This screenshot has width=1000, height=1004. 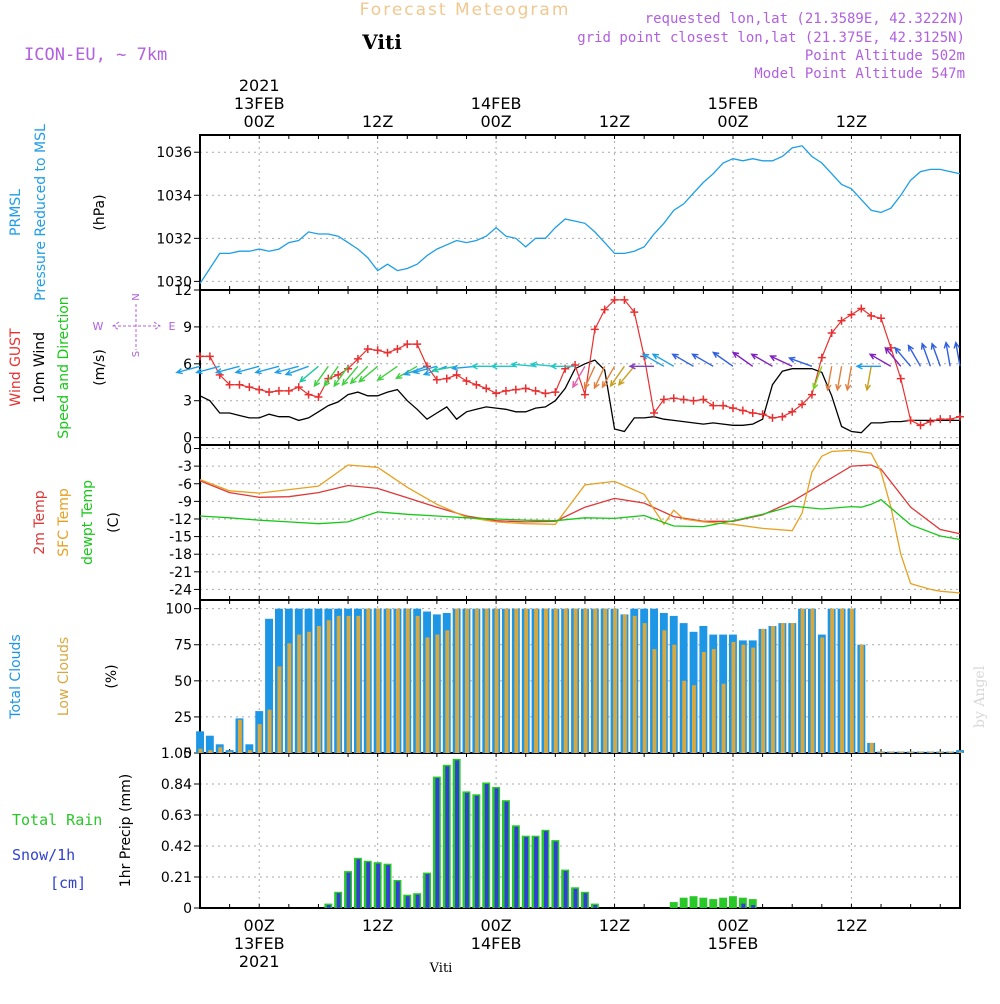 I want to click on temp-2m-line, so click(x=580, y=499).